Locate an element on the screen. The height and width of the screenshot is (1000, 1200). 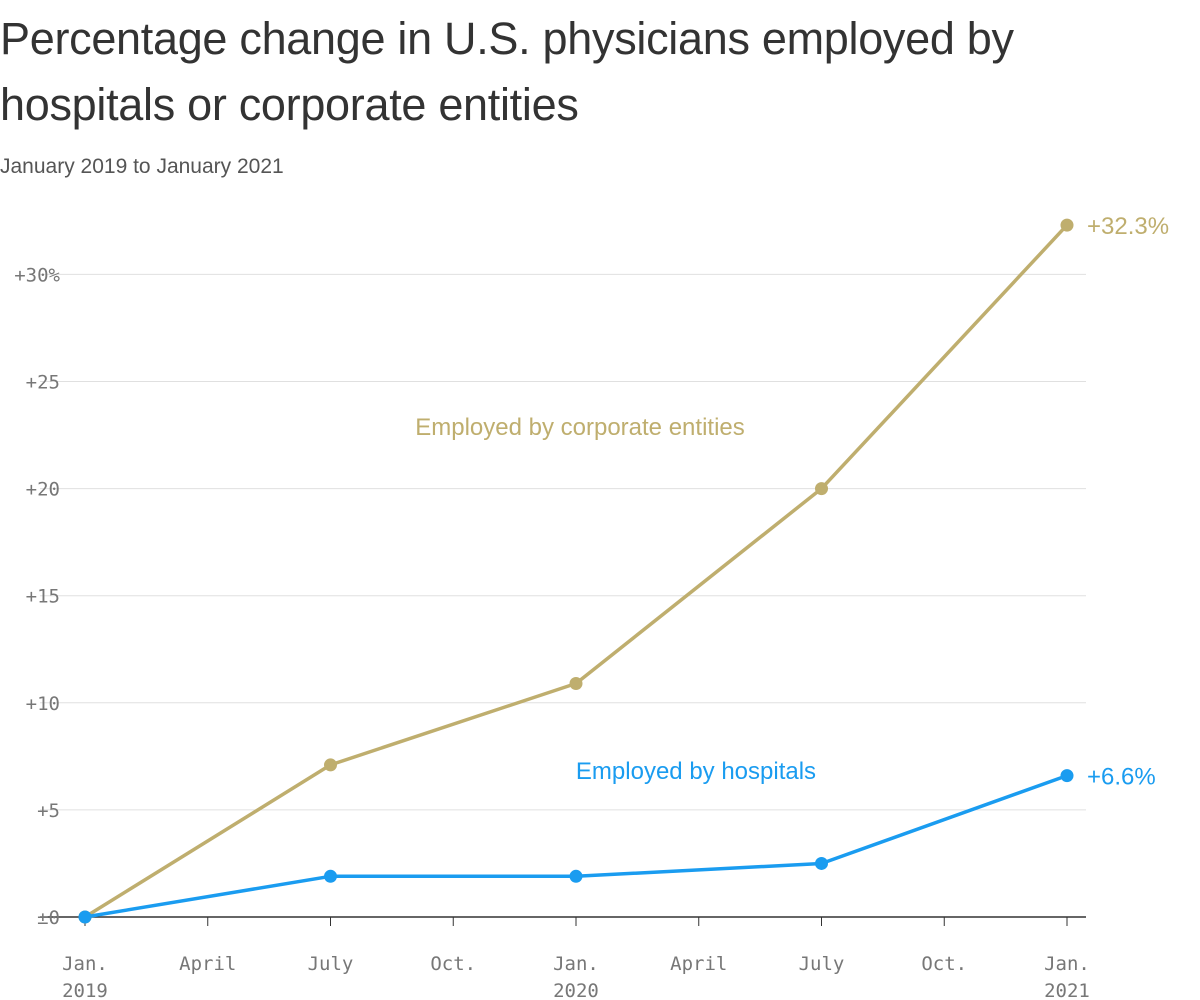
end-value-label-corporate: +32.3% is located at coordinates (1128, 226).